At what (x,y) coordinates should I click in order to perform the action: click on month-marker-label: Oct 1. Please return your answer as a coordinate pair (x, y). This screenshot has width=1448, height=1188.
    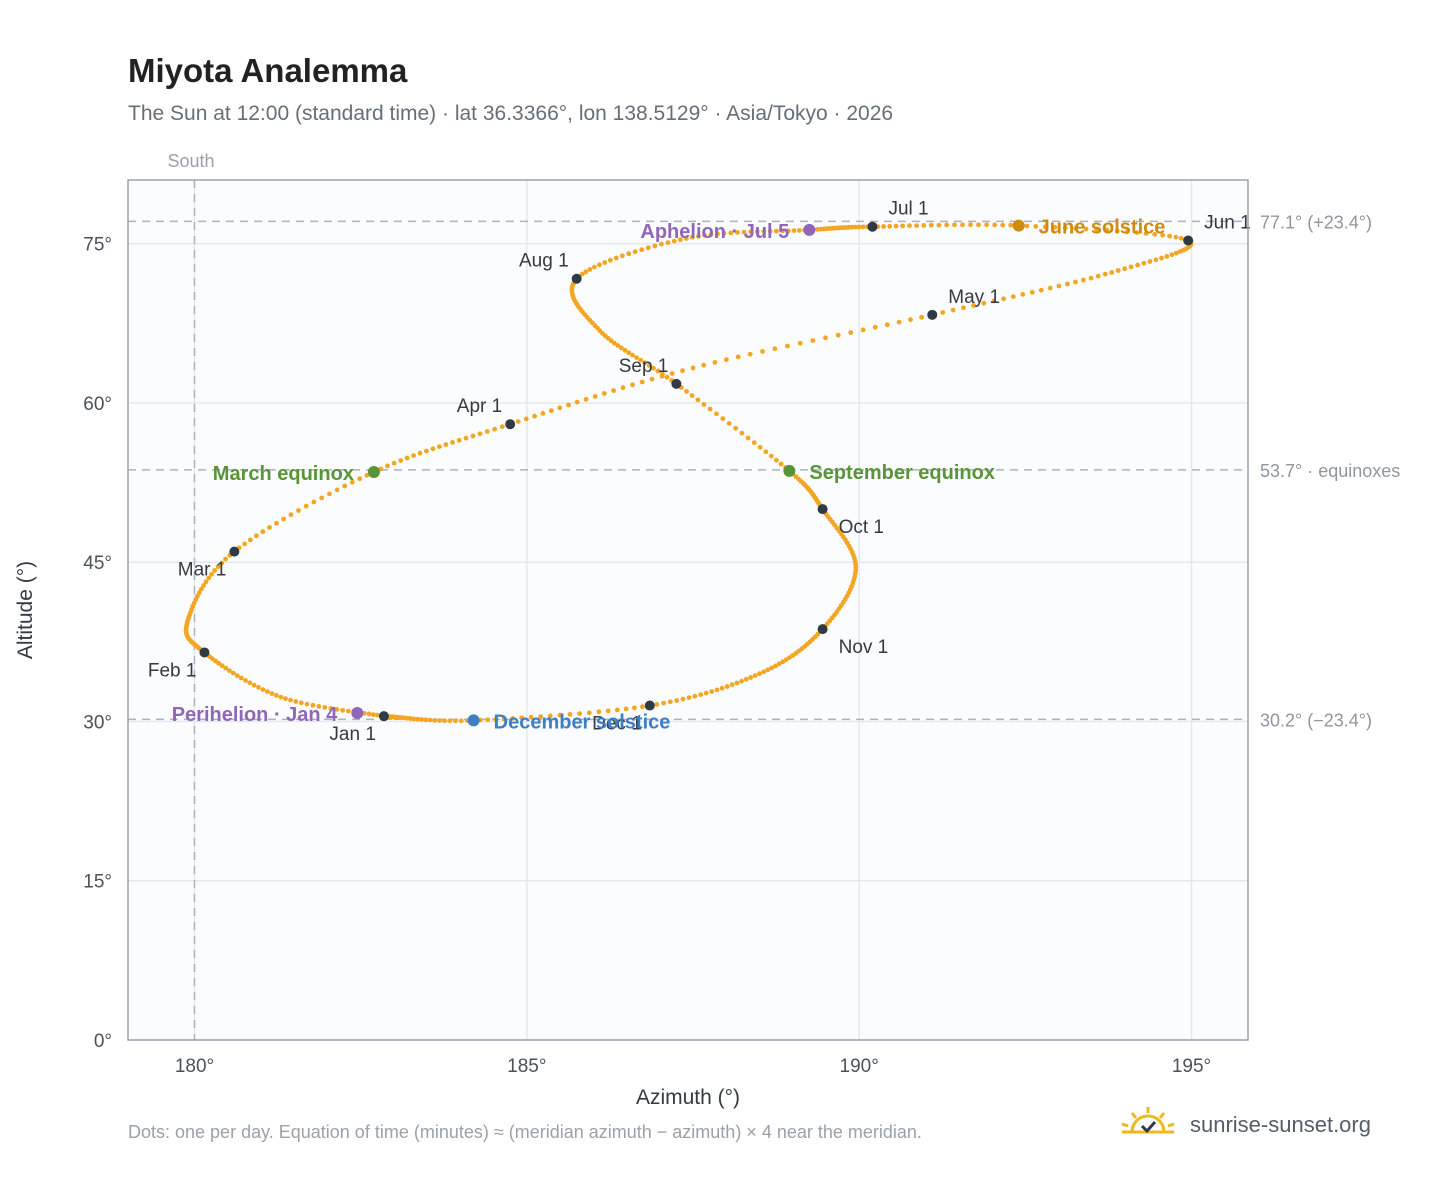
    Looking at the image, I should click on (861, 527).